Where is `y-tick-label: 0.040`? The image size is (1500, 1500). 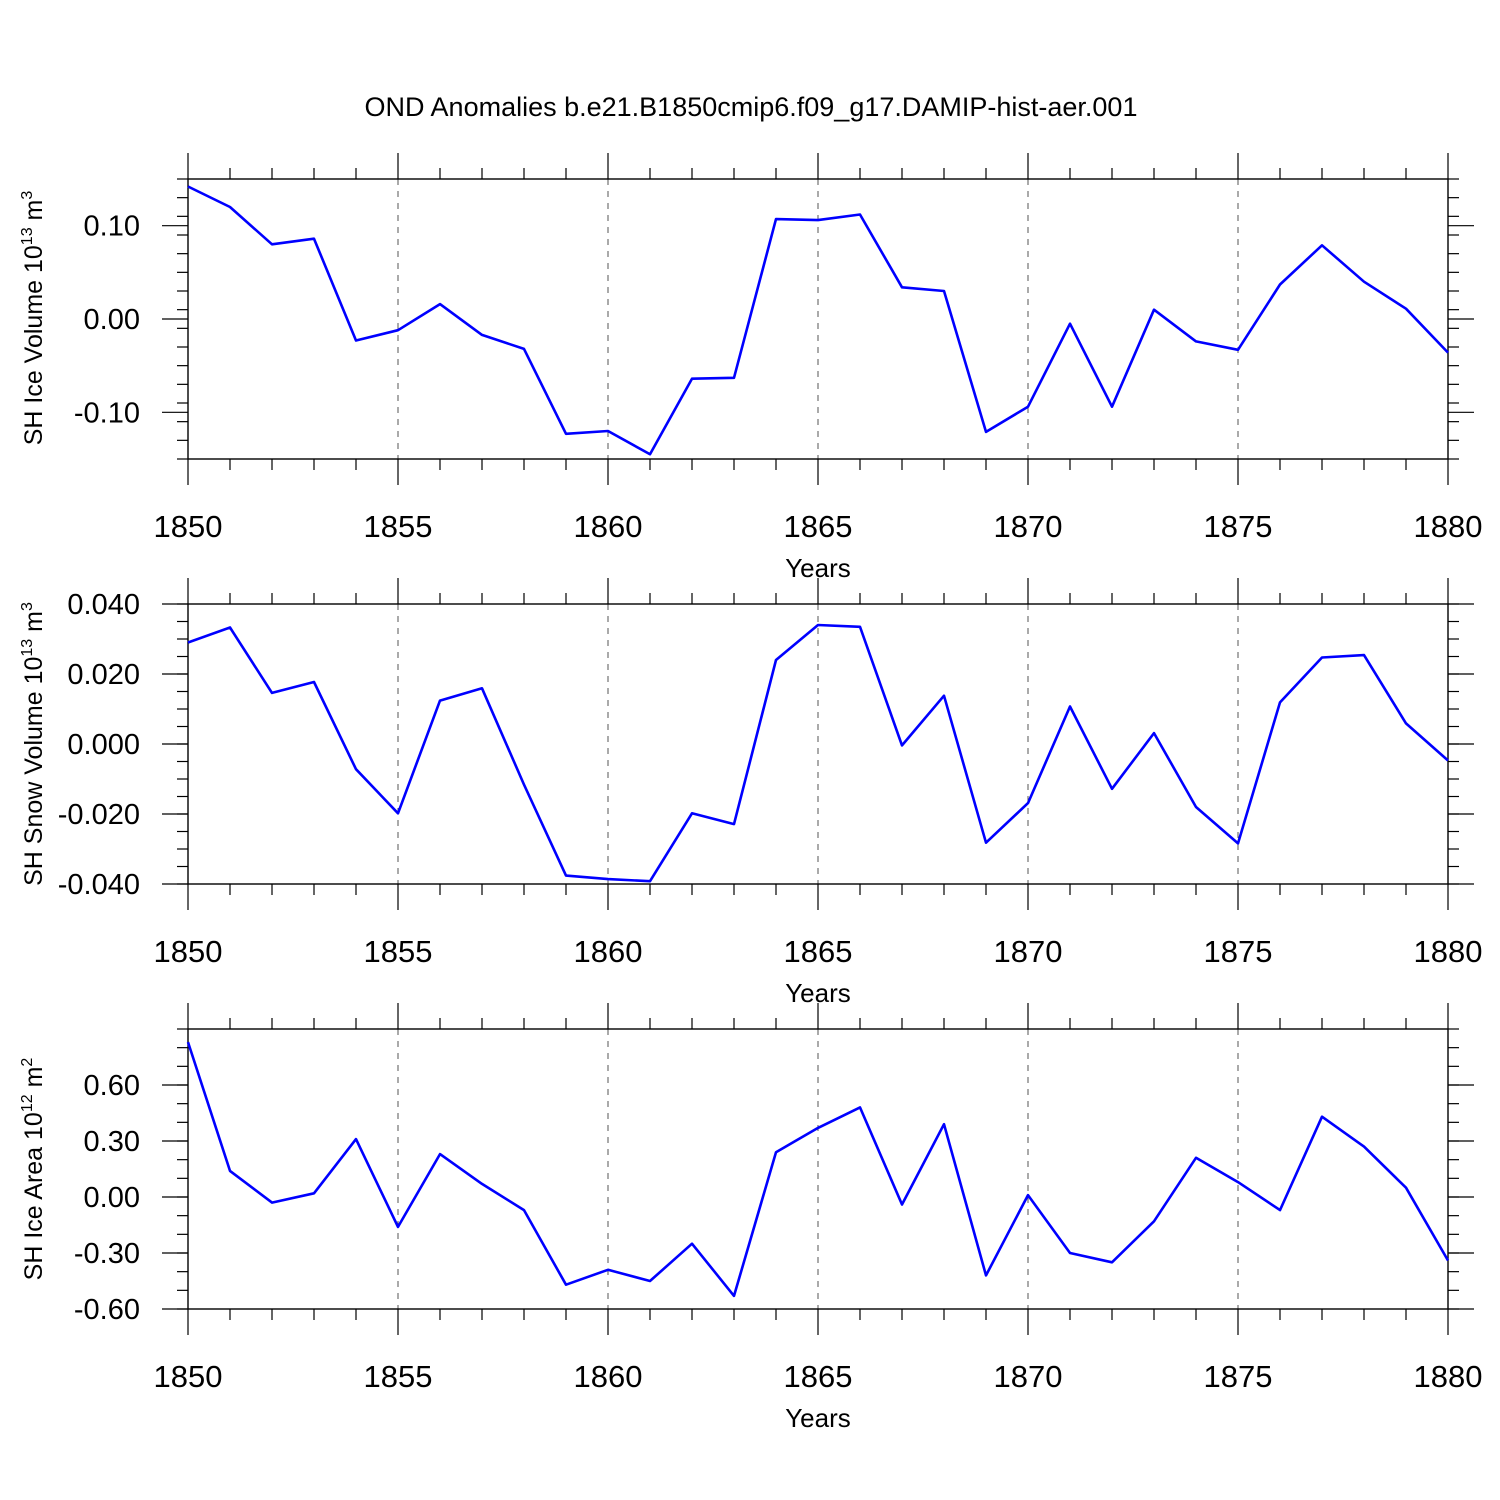 y-tick-label: 0.040 is located at coordinates (103, 605).